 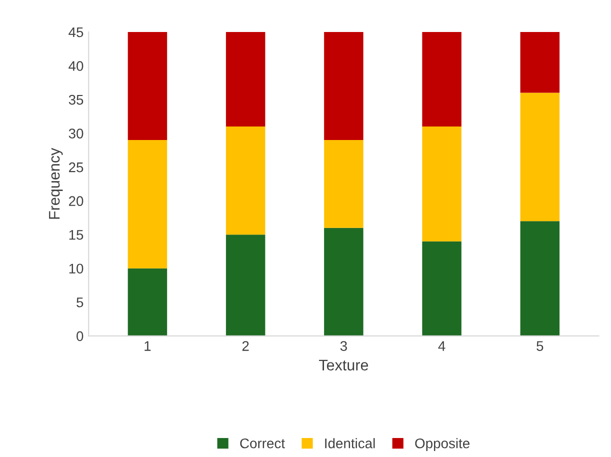 I want to click on y-tick-label: 35, so click(x=76, y=99).